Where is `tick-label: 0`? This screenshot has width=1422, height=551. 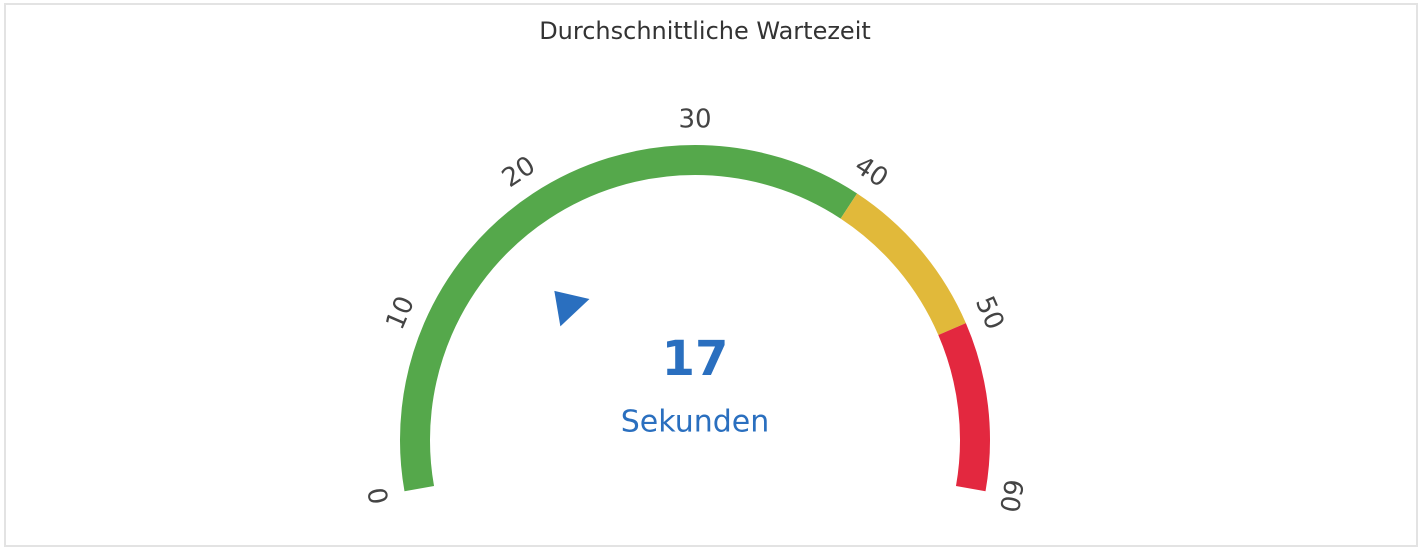 tick-label: 0 is located at coordinates (379, 496).